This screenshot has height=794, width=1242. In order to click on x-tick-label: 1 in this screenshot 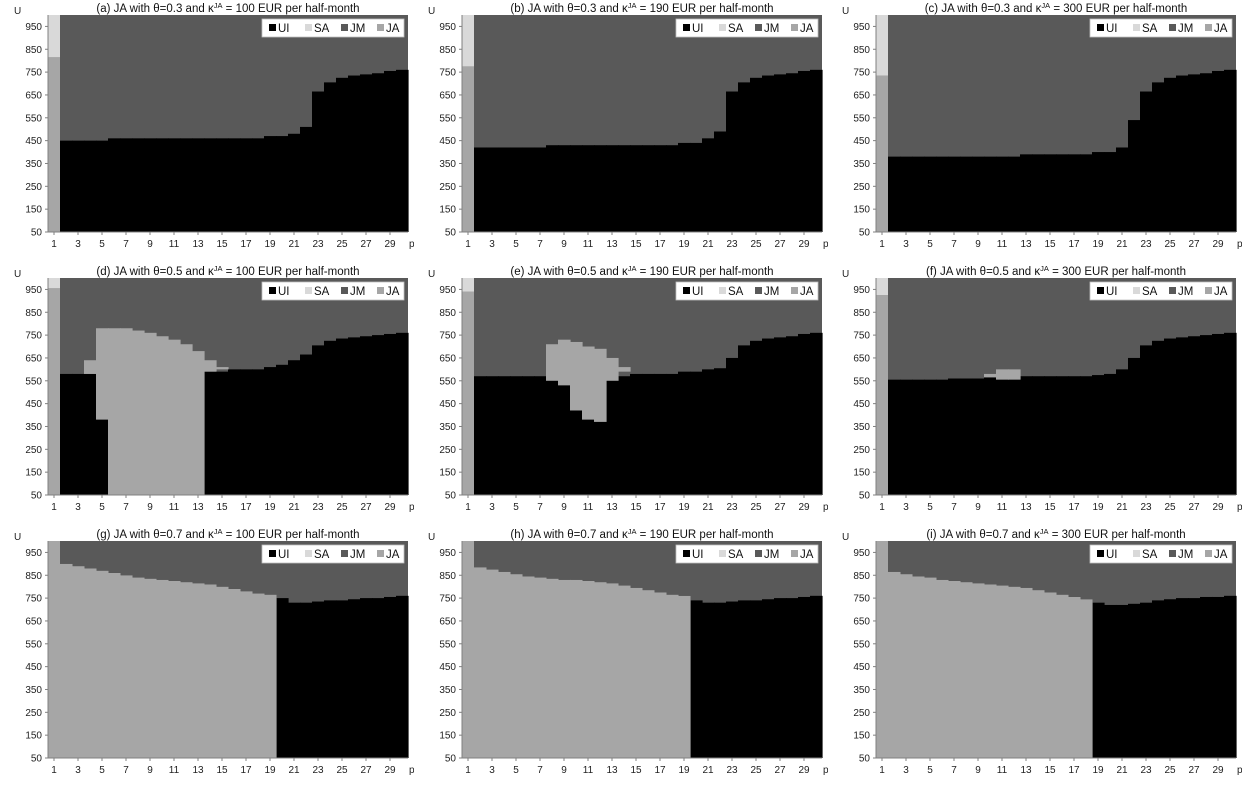, I will do `click(54, 770)`.